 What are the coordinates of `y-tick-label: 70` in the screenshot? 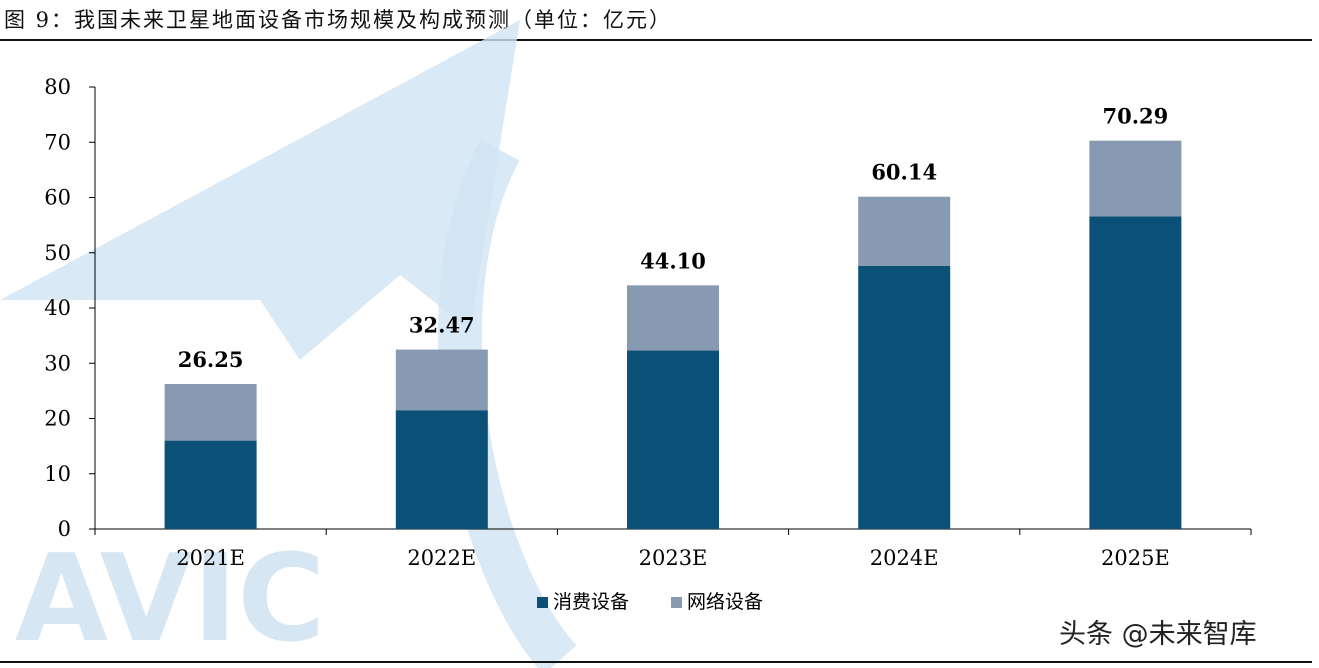 It's located at (57, 142).